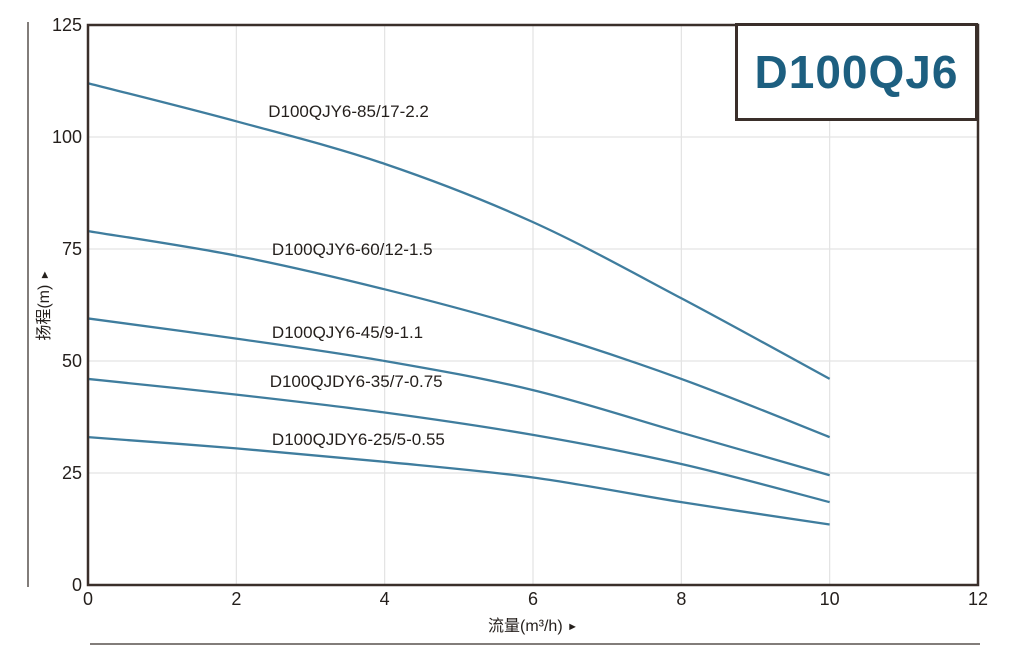 The width and height of the screenshot is (1031, 665). I want to click on curve-name-label: D100QJDY6-25/5-0.55, so click(358, 439).